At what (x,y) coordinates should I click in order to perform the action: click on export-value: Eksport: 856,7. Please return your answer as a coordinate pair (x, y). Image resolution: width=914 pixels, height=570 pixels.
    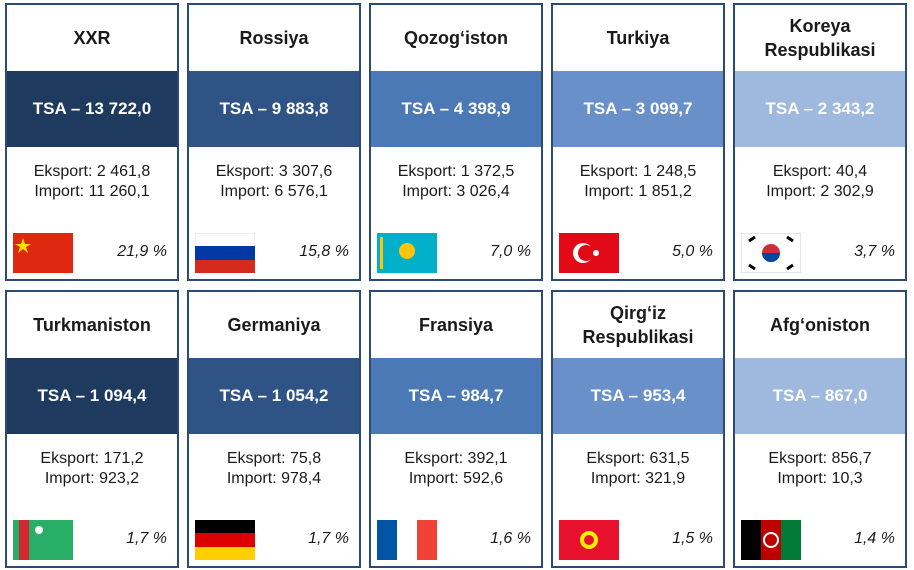
    Looking at the image, I should click on (820, 458).